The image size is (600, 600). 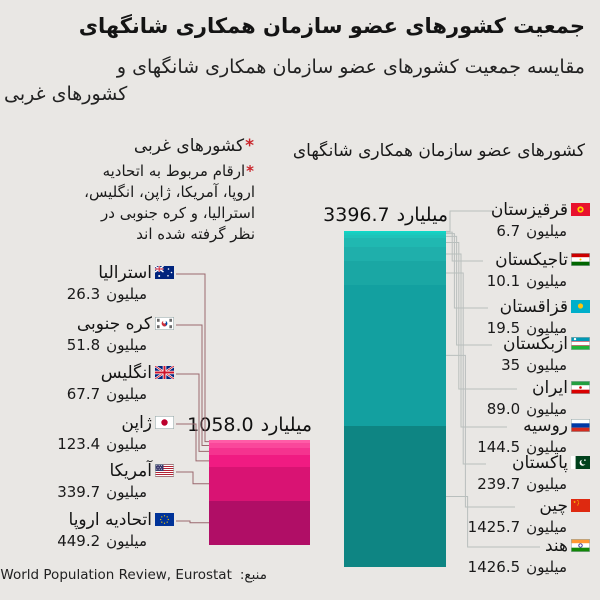 I want to click on country-row: هند 1426.5 میلیون, so click(x=505, y=556).